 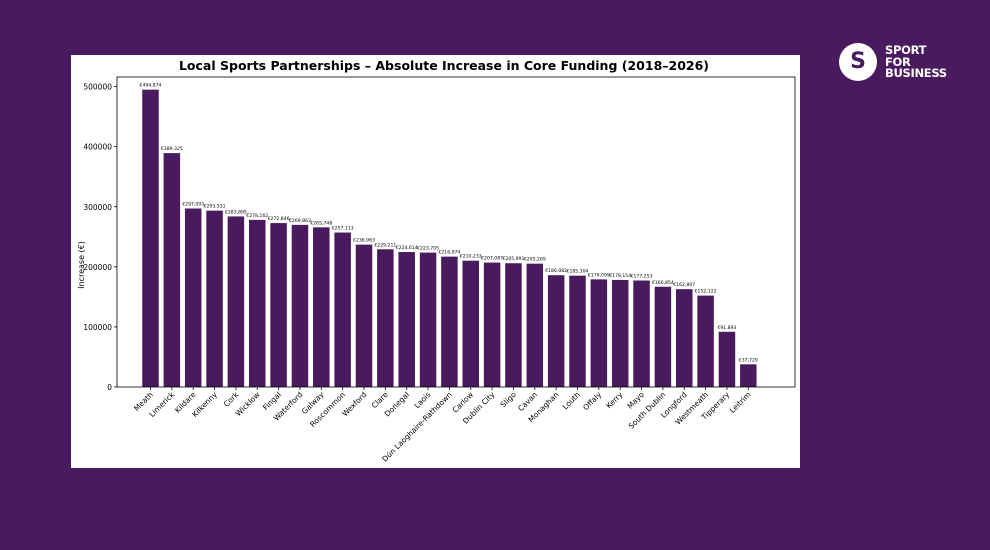 I want to click on bar-longford, so click(x=684, y=338).